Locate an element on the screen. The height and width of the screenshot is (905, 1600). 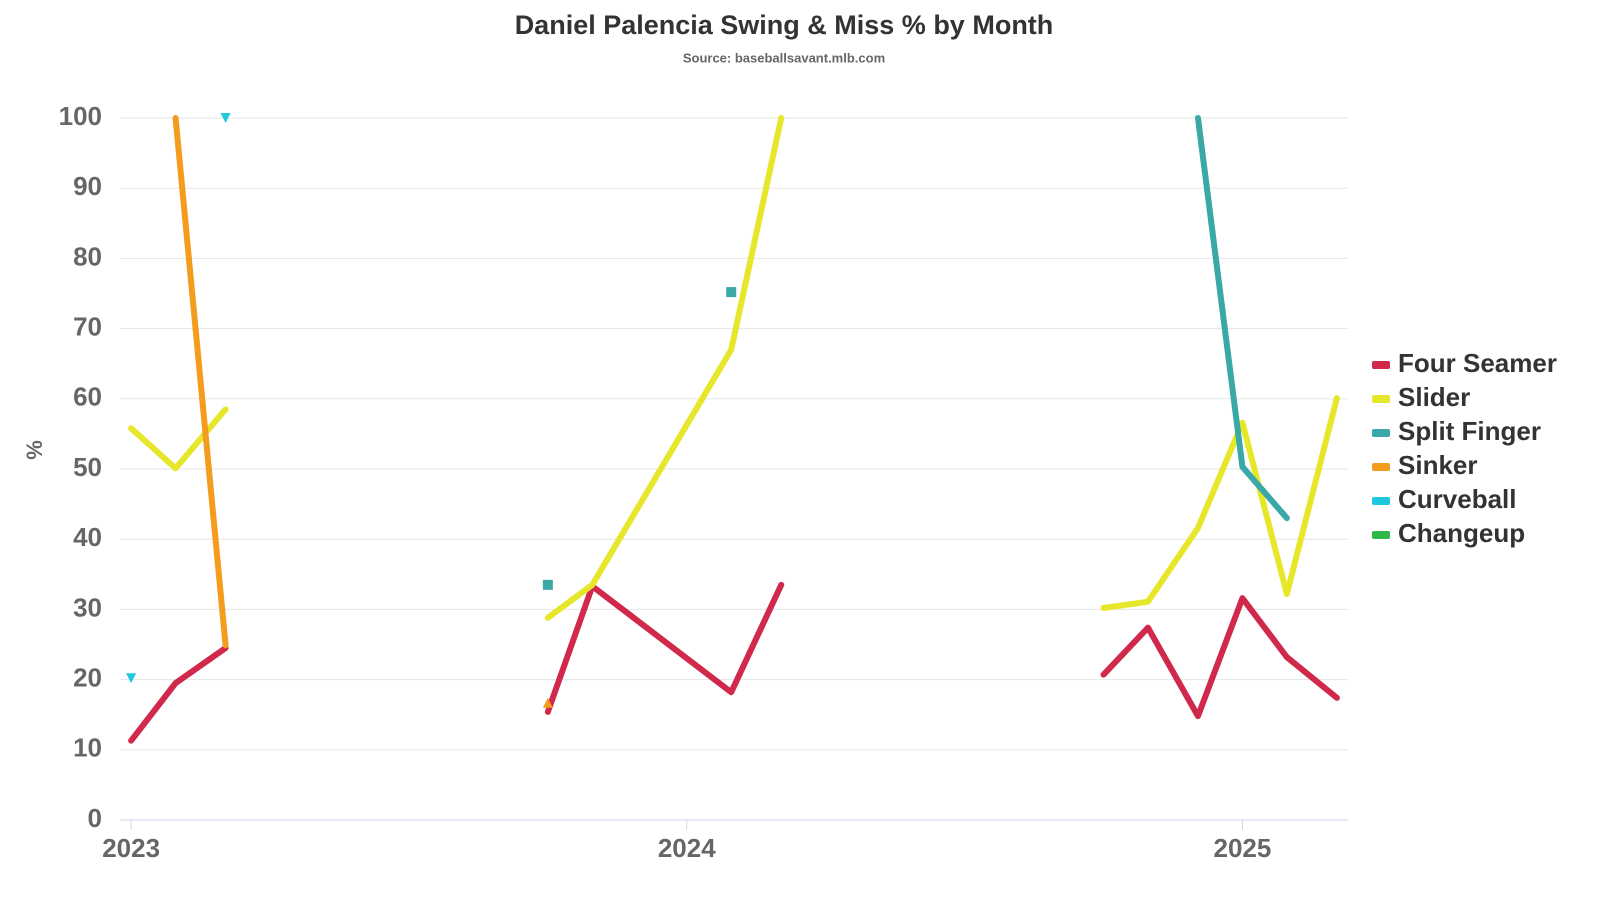
y-tick-label: 50 is located at coordinates (87, 467).